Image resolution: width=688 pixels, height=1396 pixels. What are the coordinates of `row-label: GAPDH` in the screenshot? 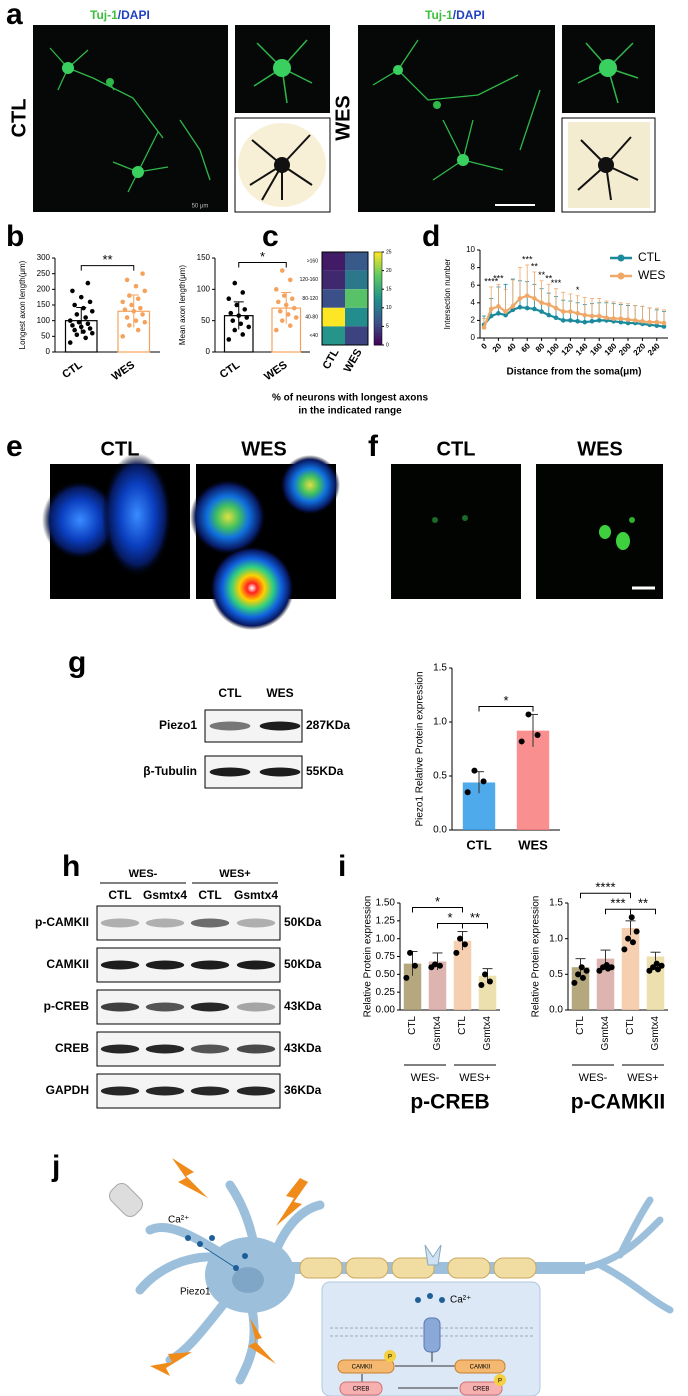 It's located at (67, 1090).